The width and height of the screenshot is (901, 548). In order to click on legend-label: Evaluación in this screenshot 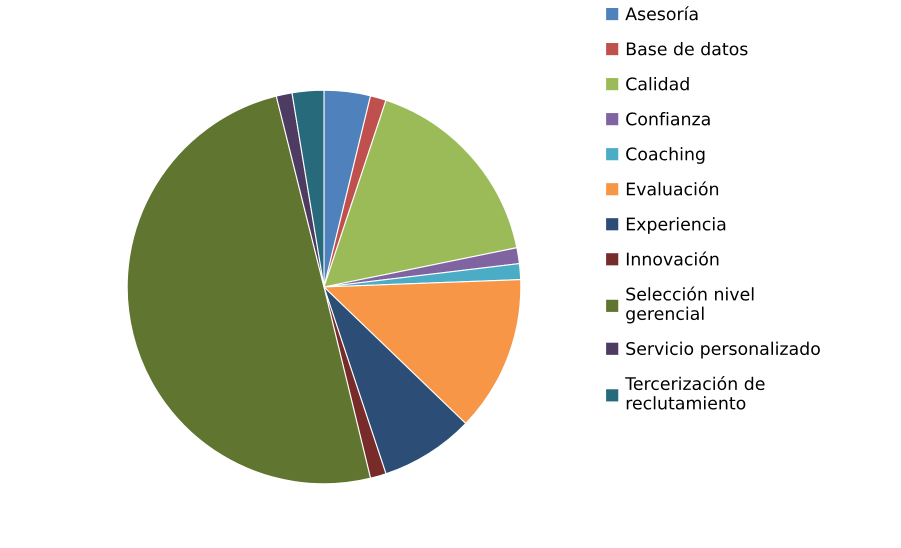, I will do `click(672, 188)`.